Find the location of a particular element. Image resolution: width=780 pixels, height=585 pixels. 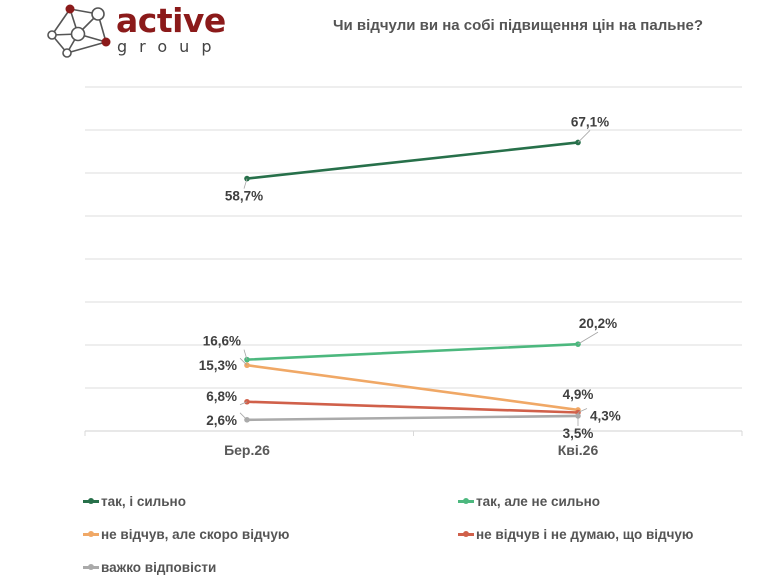

legend-item: не відчув, але скоро відчую is located at coordinates (186, 534).